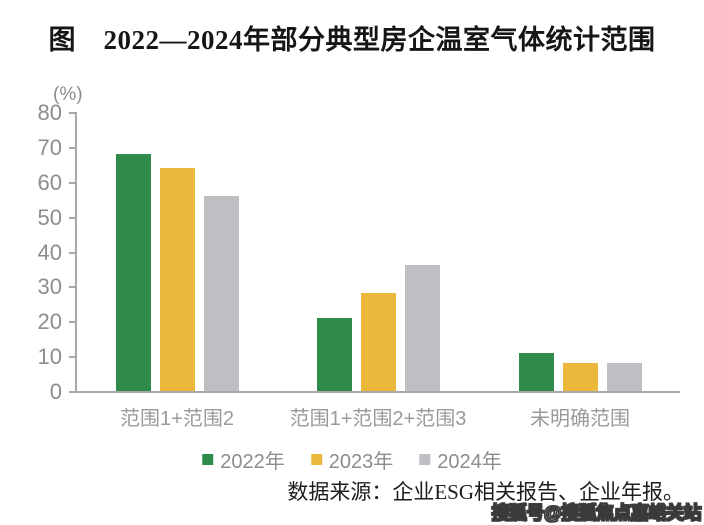 The height and width of the screenshot is (525, 704). Describe the element at coordinates (485, 492) in the screenshot. I see `source-note: 数据来源：企业ESG相关报告、企业年报。` at that location.